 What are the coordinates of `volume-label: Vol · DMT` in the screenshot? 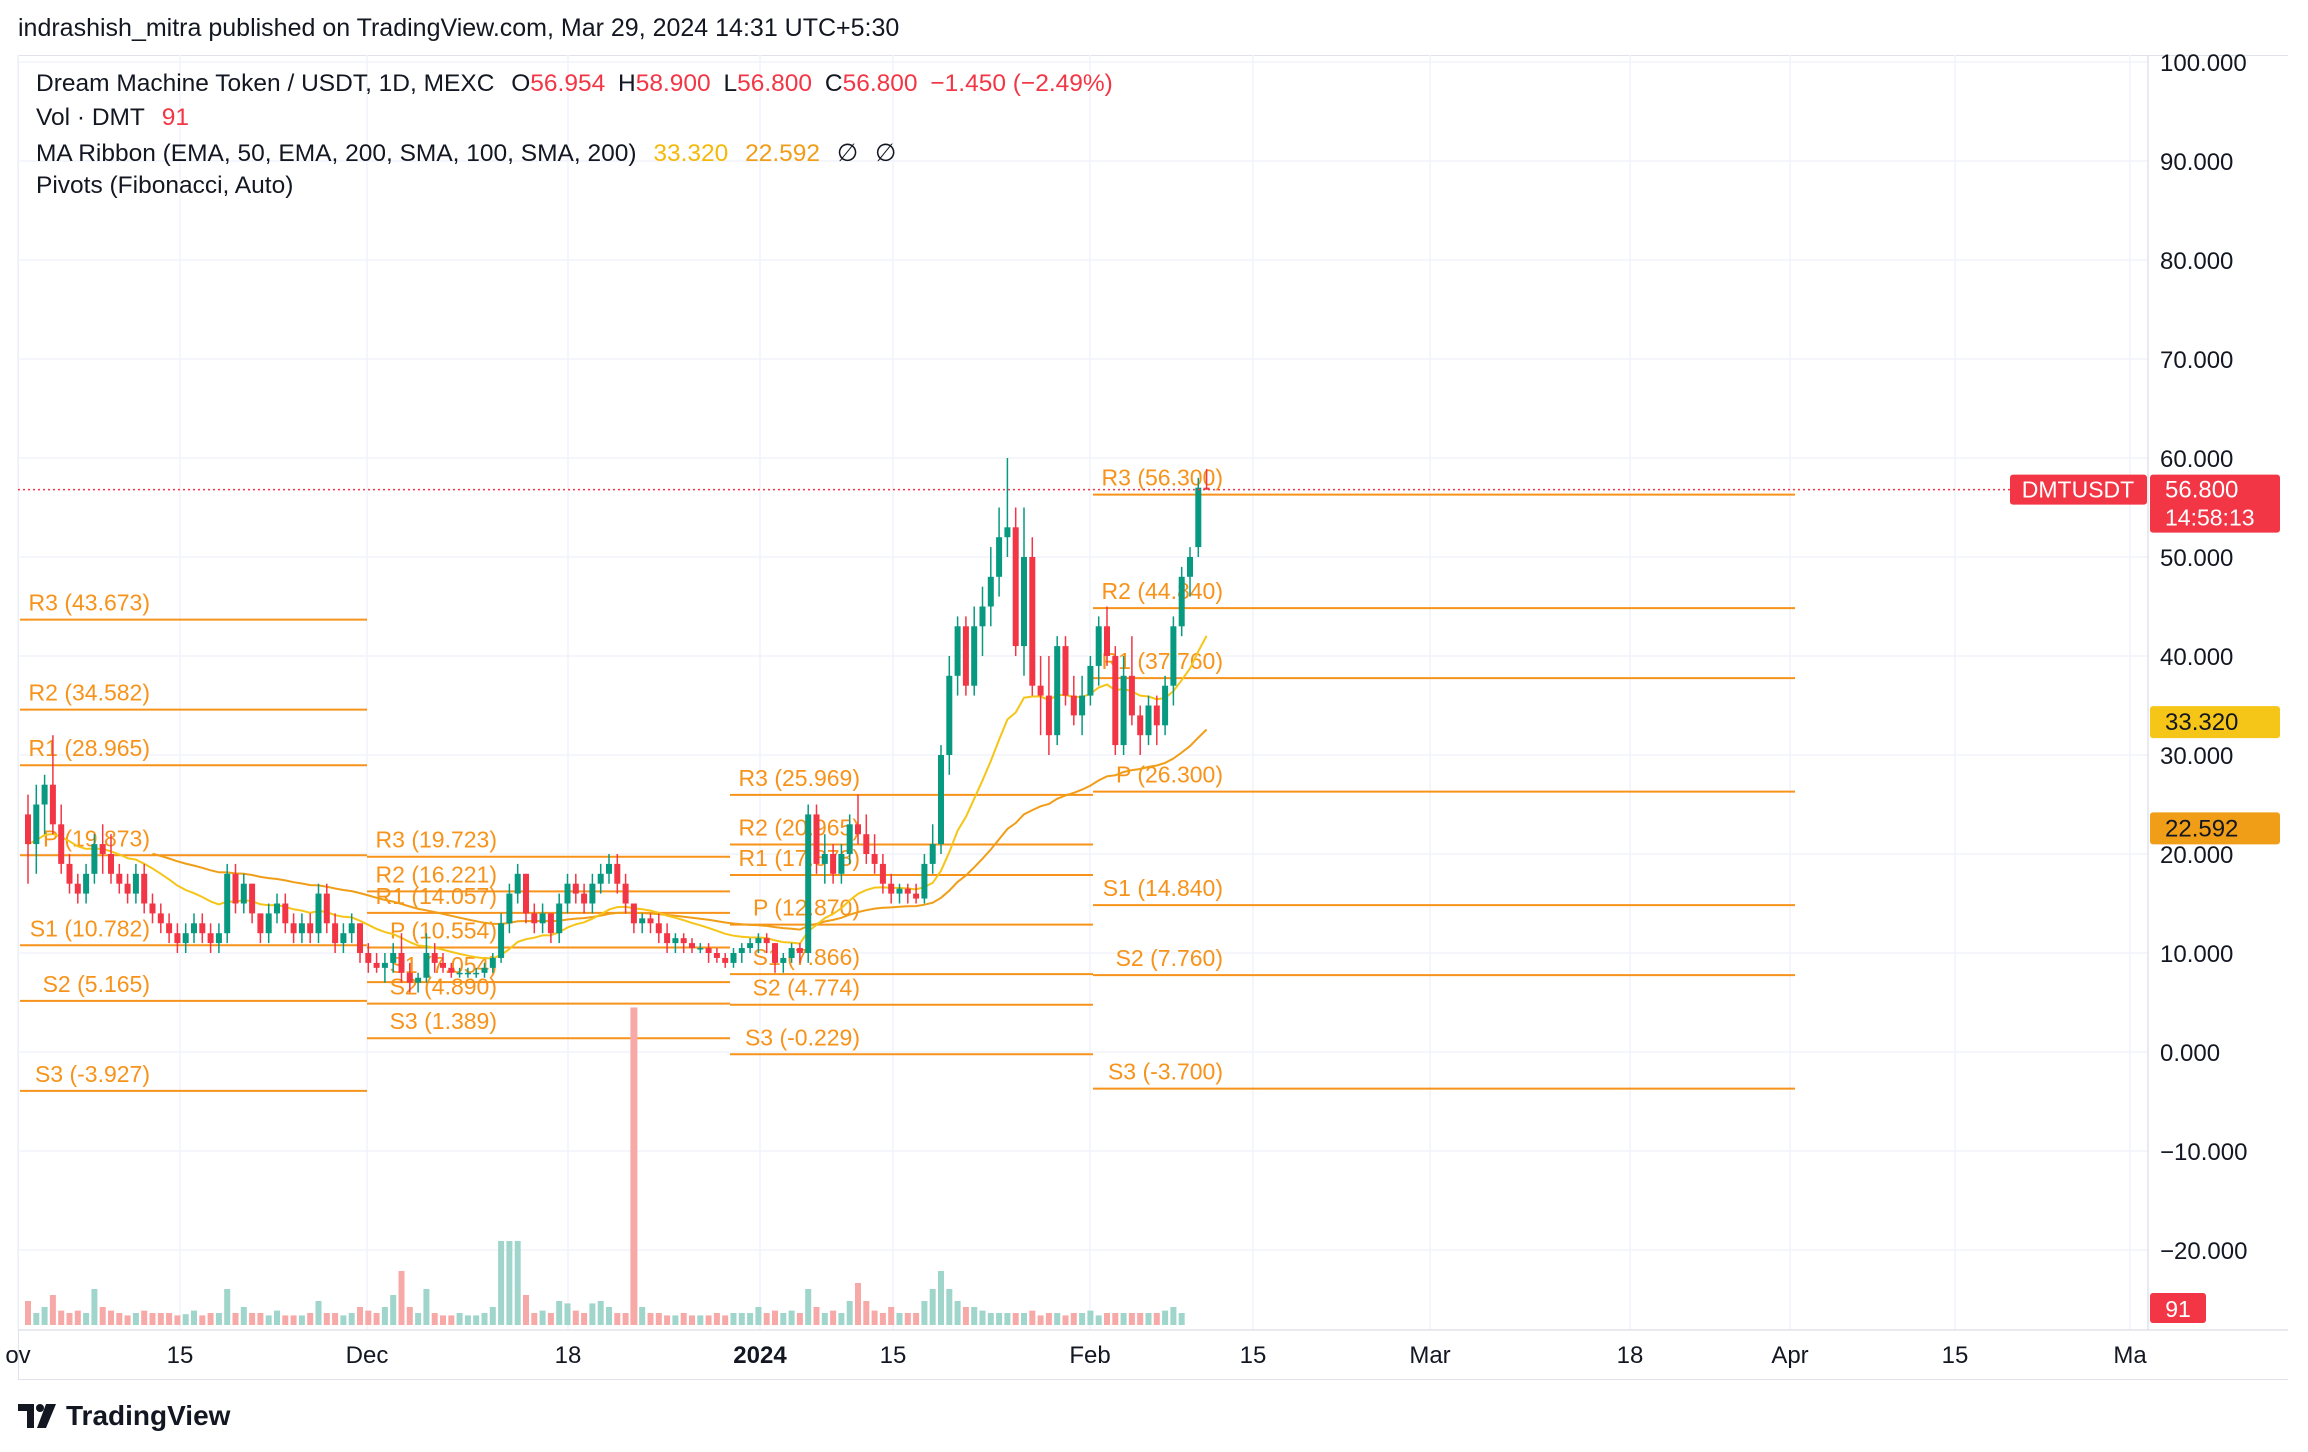 It's located at (90, 117).